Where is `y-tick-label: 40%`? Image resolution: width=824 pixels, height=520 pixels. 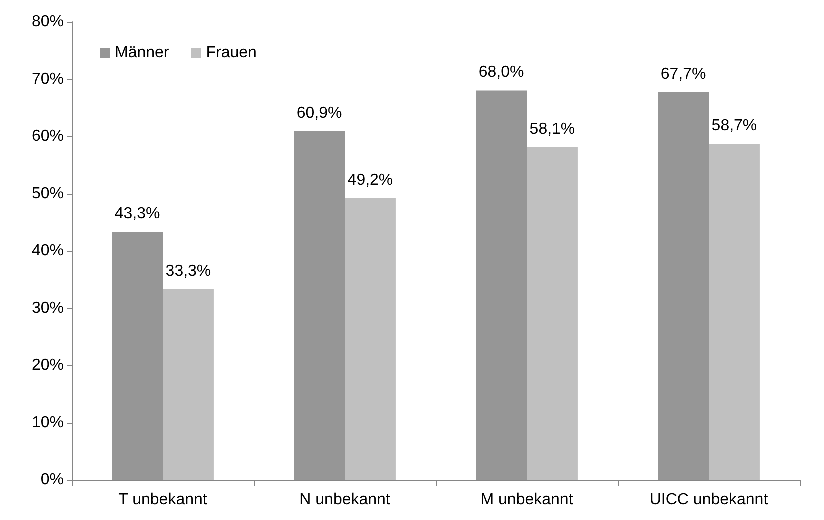
y-tick-label: 40% is located at coordinates (48, 251).